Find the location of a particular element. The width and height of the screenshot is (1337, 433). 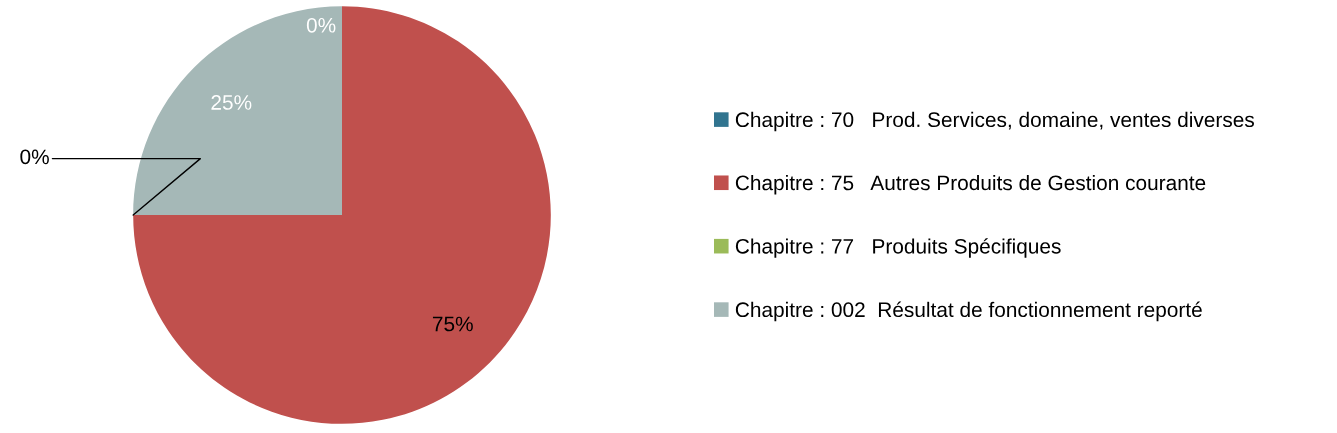

data-label: 25% is located at coordinates (231, 102).